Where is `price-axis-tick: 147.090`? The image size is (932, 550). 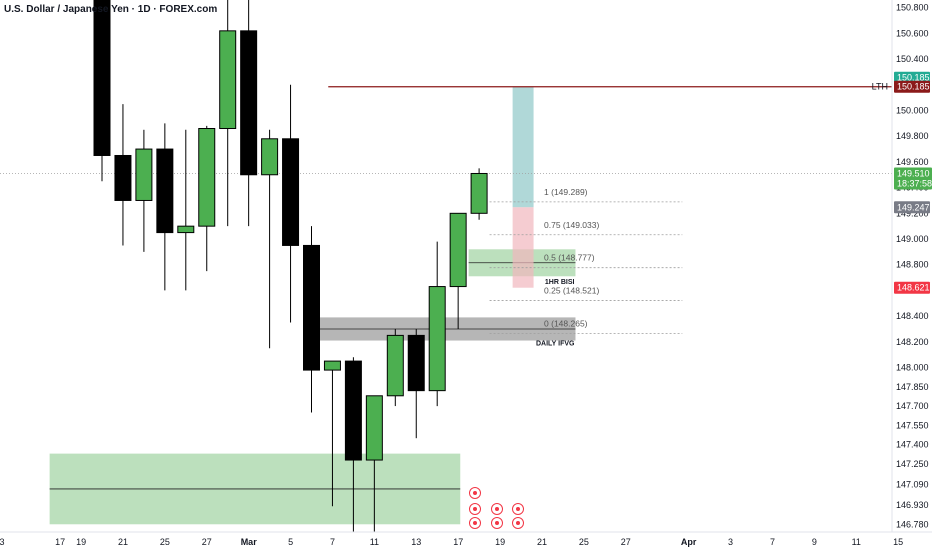 price-axis-tick: 147.090 is located at coordinates (912, 484).